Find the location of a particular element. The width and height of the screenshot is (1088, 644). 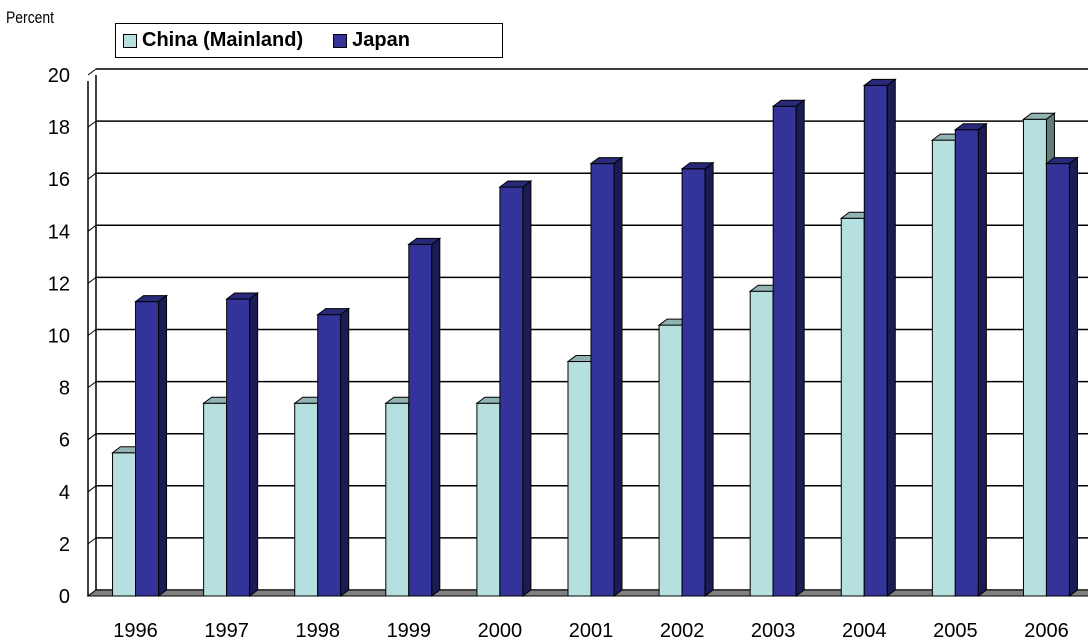

x-tick-label: 2004 is located at coordinates (864, 631).